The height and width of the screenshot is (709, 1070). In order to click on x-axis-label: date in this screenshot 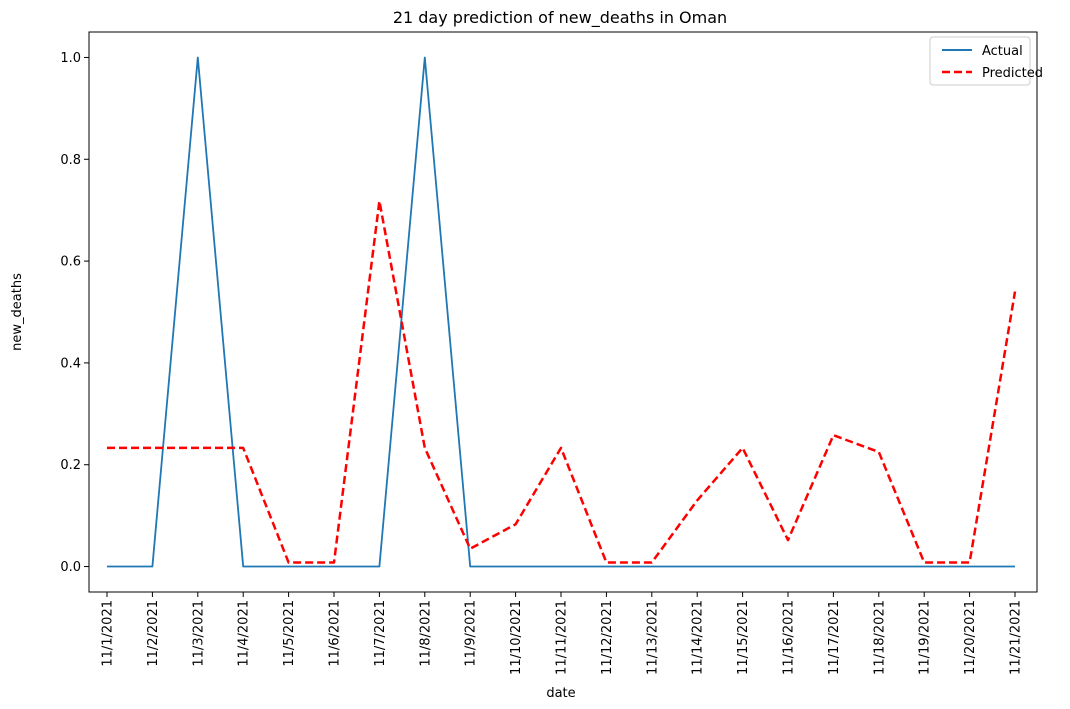, I will do `click(560, 693)`.